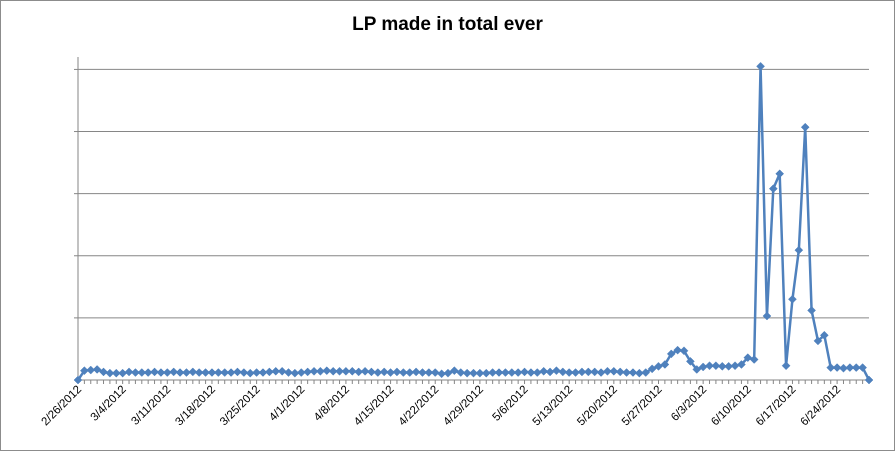 The height and width of the screenshot is (451, 895). What do you see at coordinates (776, 406) in the screenshot?
I see `x-tick-label: 6/17/2012` at bounding box center [776, 406].